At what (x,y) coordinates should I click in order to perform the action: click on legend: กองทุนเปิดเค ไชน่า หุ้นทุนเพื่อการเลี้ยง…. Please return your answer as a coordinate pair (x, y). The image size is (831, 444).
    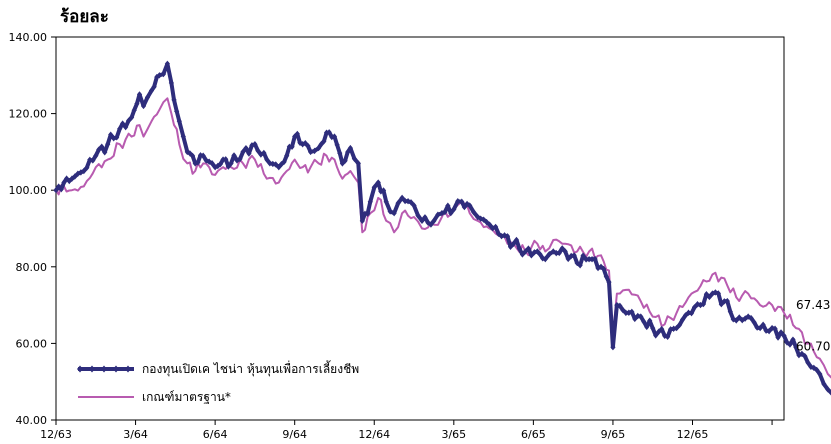
    Looking at the image, I should click on (218, 382).